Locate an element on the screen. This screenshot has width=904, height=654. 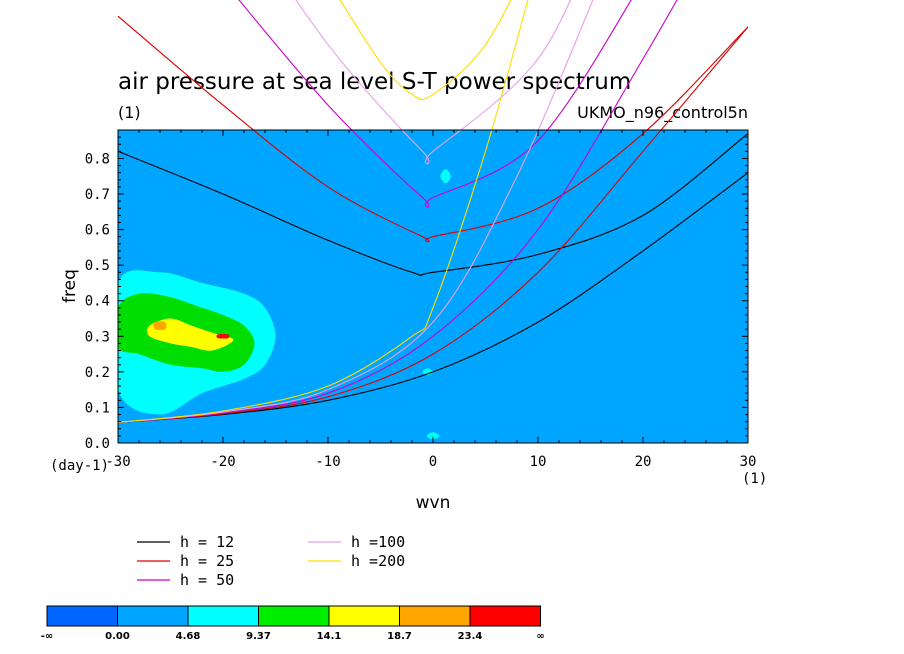
legend-label: h = 25 is located at coordinates (207, 561).